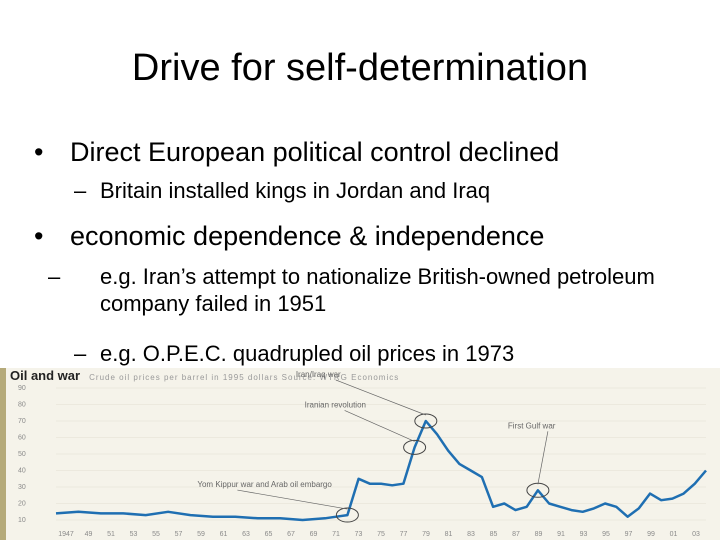  I want to click on x-tick-label: 75, so click(381, 534).